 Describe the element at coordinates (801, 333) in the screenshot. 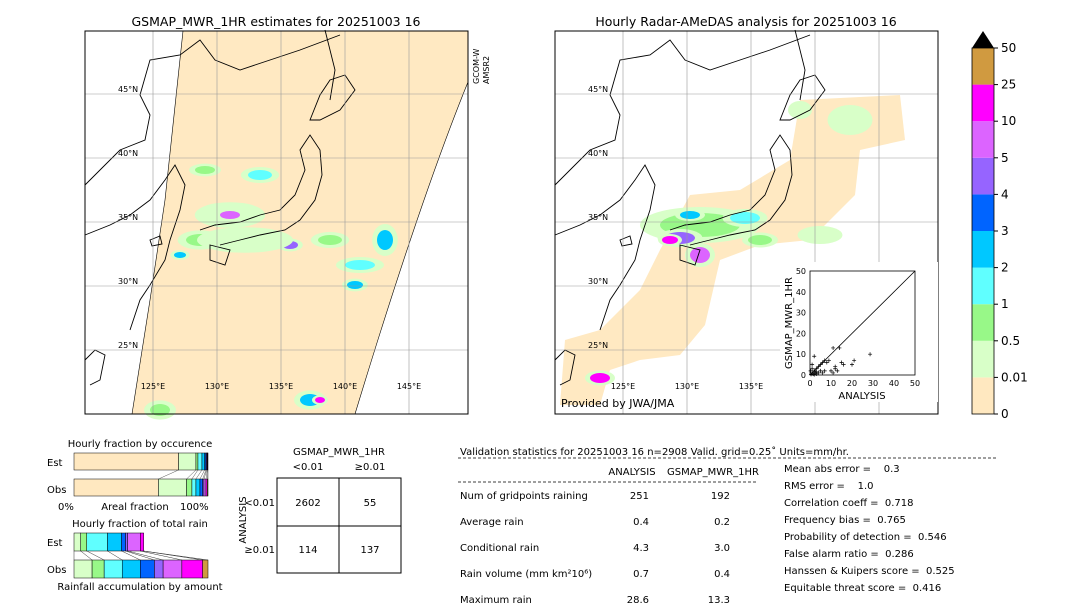

I see `scatter-ytick: 20` at that location.